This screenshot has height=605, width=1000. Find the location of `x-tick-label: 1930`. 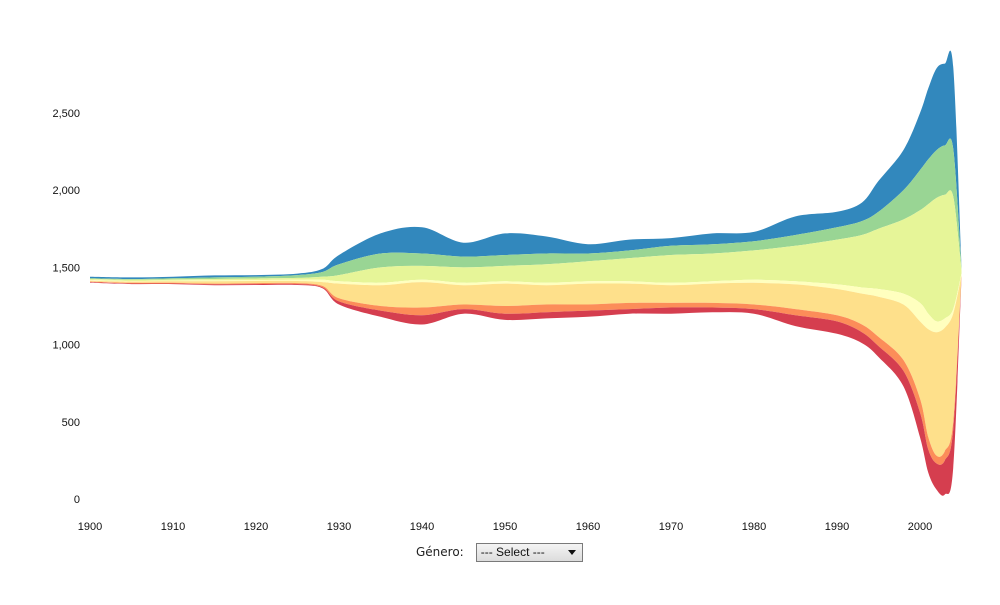

x-tick-label: 1930 is located at coordinates (339, 527).